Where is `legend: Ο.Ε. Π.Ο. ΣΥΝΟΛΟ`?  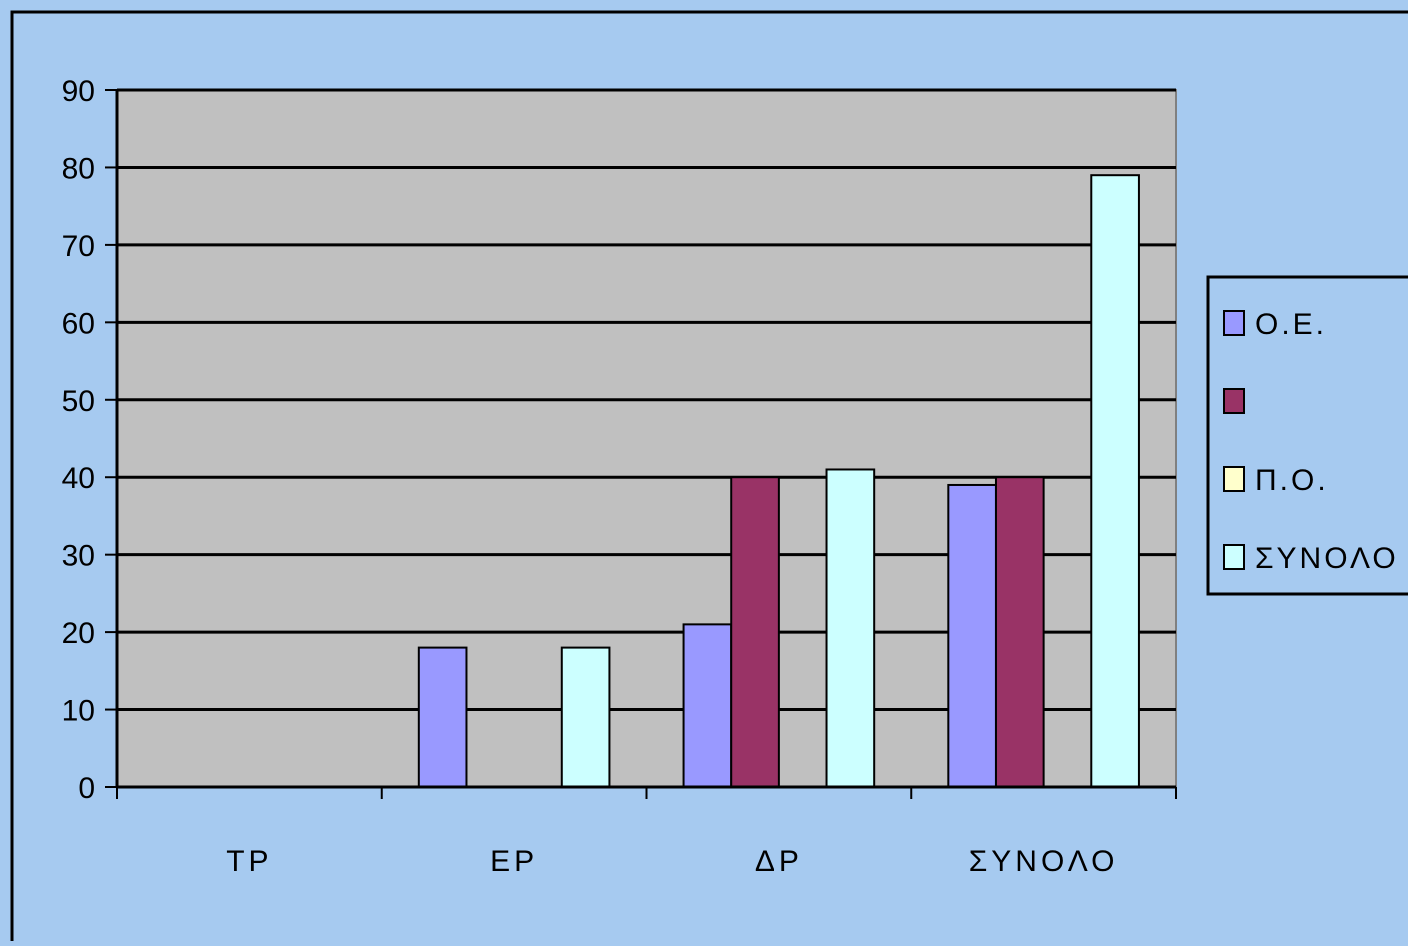 legend: Ο.Ε. Π.Ο. ΣΥΝΟΛΟ is located at coordinates (1307, 435).